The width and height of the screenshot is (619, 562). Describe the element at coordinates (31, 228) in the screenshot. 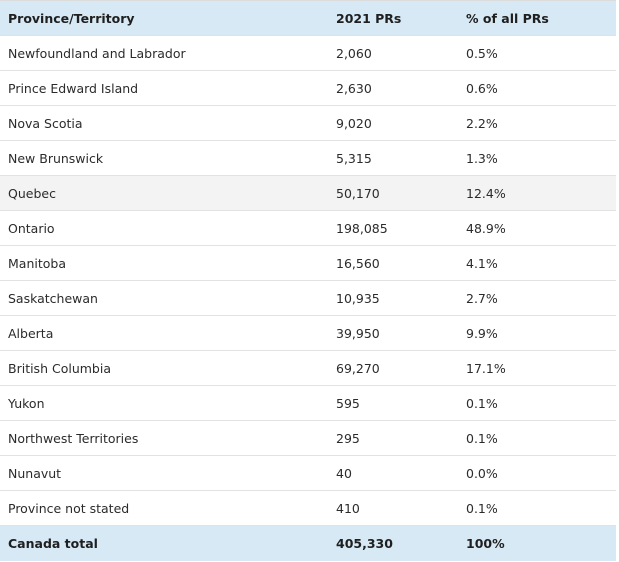

I see `row-province: Ontario` at that location.